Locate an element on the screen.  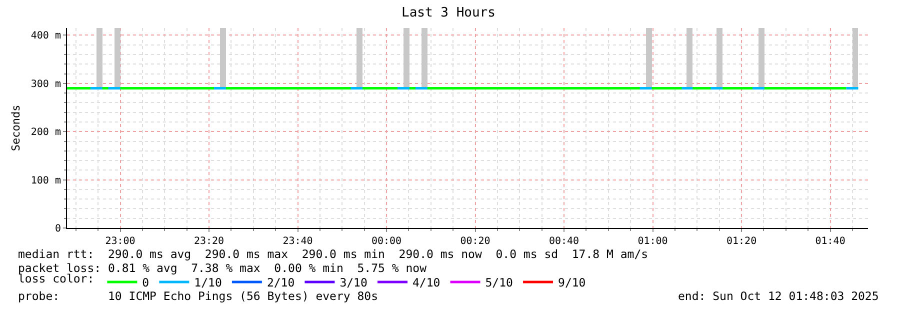
x-tick-label: 01:40 is located at coordinates (830, 241).